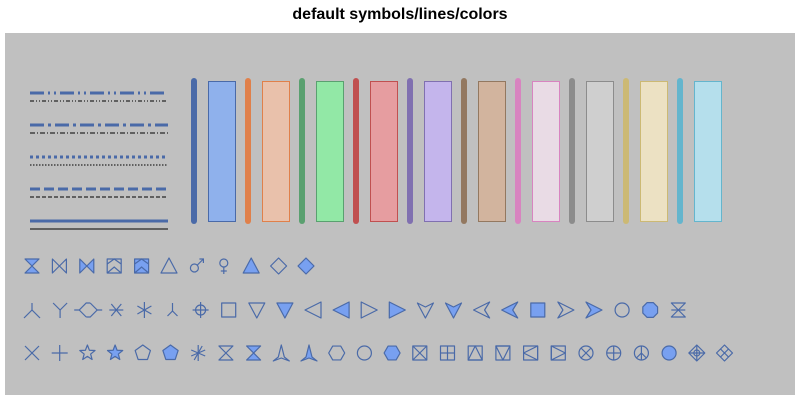  Describe the element at coordinates (482, 310) in the screenshot. I see `symbol-arrow-left-icon` at that location.